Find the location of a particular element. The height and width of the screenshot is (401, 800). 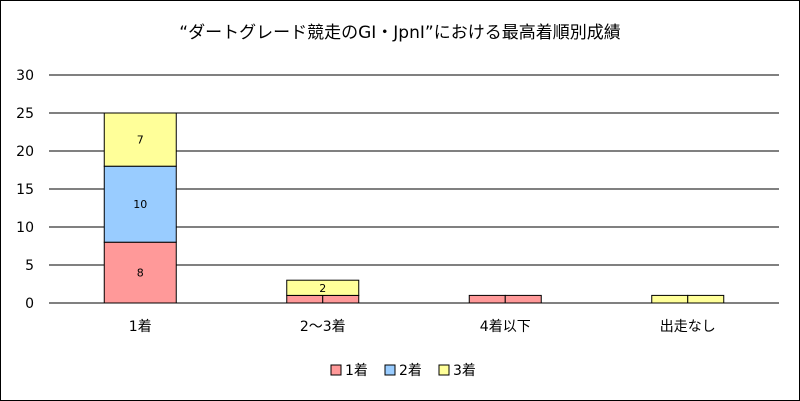

y-tick-label: 15 is located at coordinates (25, 190).